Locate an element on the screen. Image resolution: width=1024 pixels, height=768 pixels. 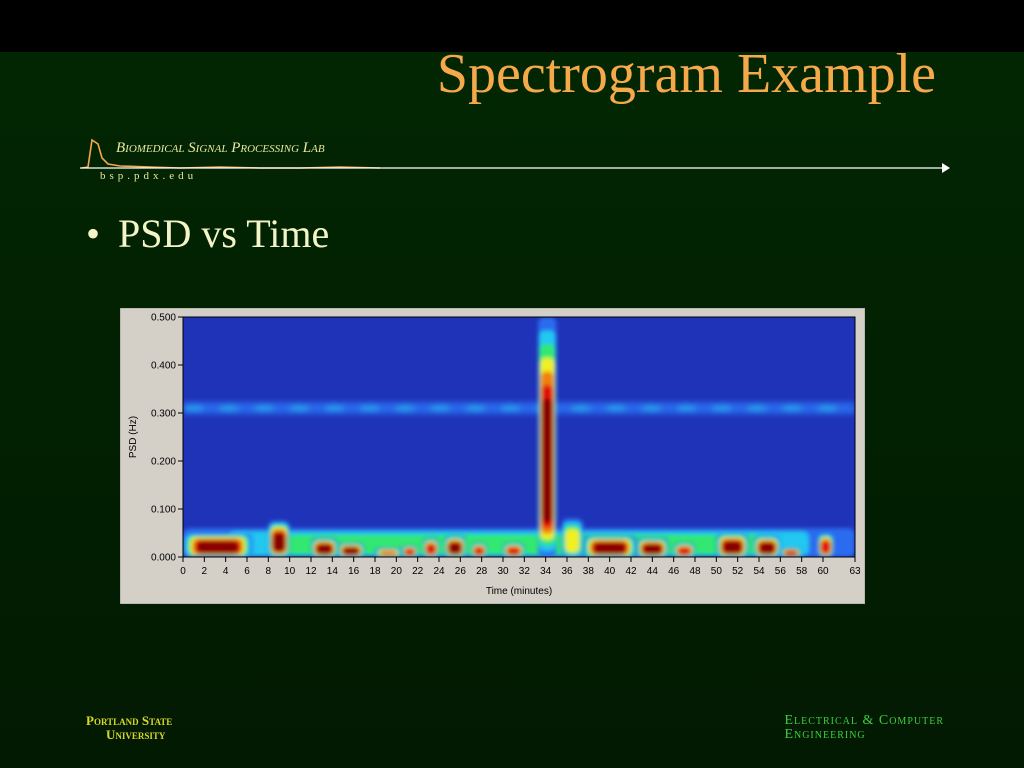
y-tick-label: 0.200 is located at coordinates (163, 462).